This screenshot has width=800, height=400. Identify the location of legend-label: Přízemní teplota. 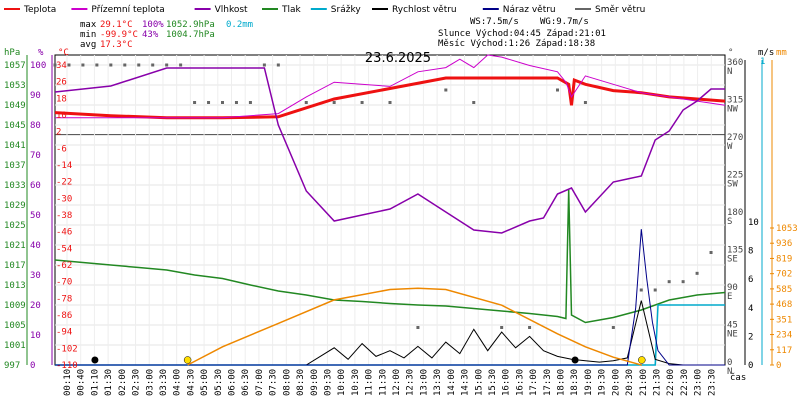
(127, 10).